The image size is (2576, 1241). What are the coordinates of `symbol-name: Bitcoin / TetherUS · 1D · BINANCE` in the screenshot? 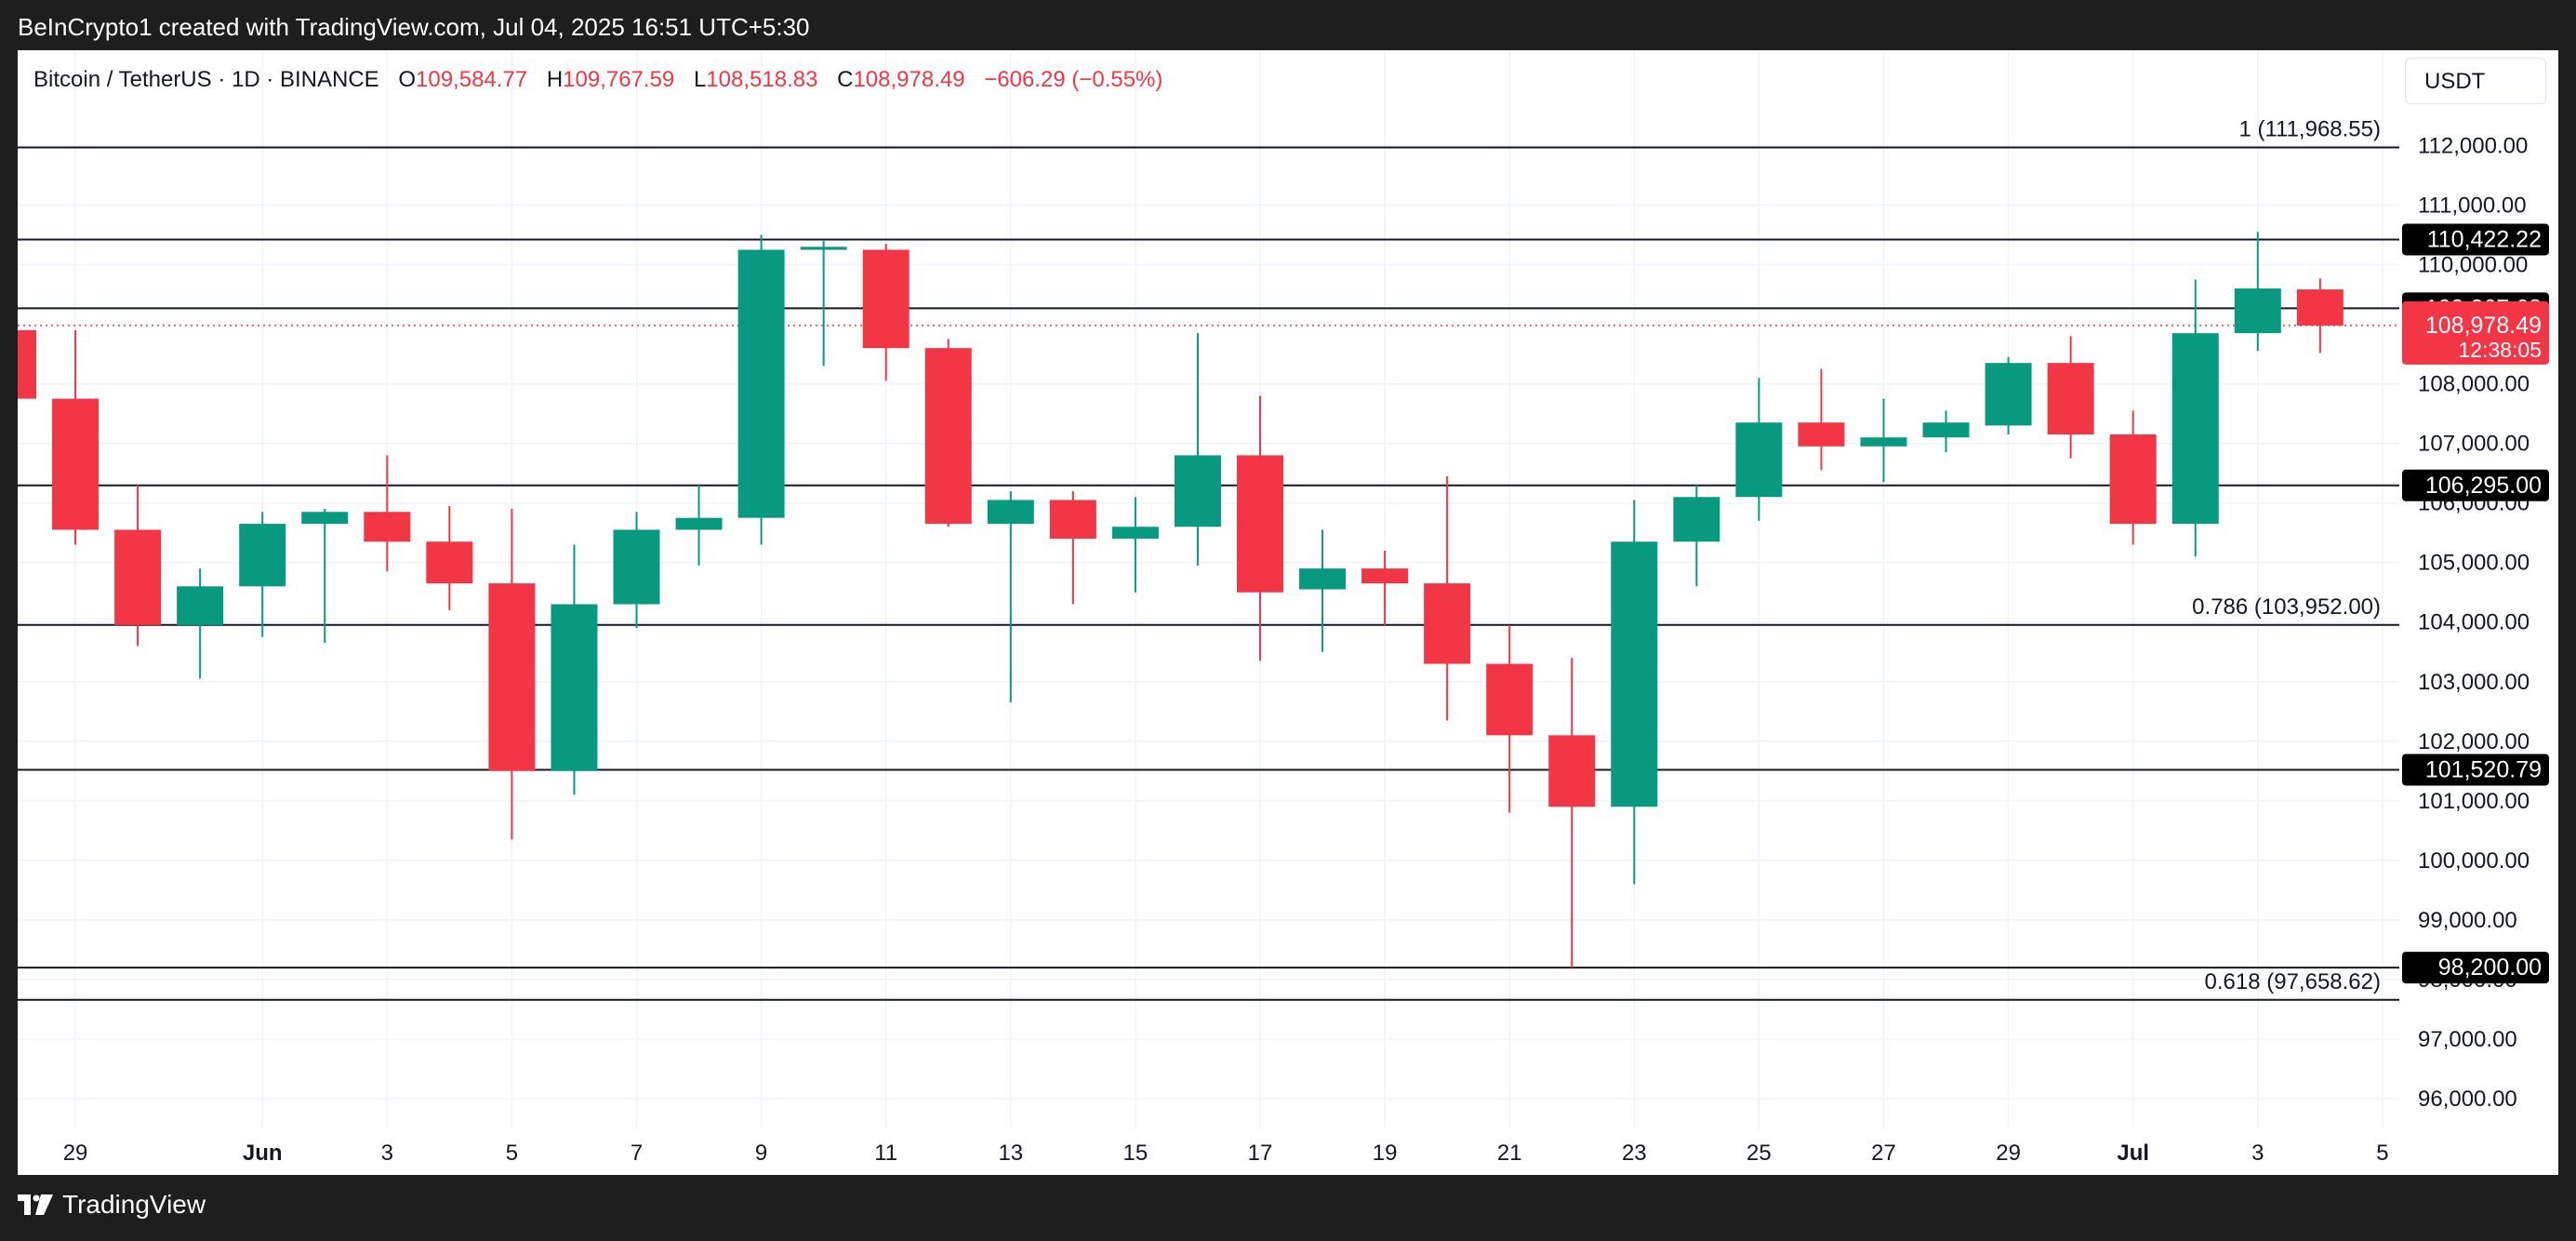 It's located at (206, 79).